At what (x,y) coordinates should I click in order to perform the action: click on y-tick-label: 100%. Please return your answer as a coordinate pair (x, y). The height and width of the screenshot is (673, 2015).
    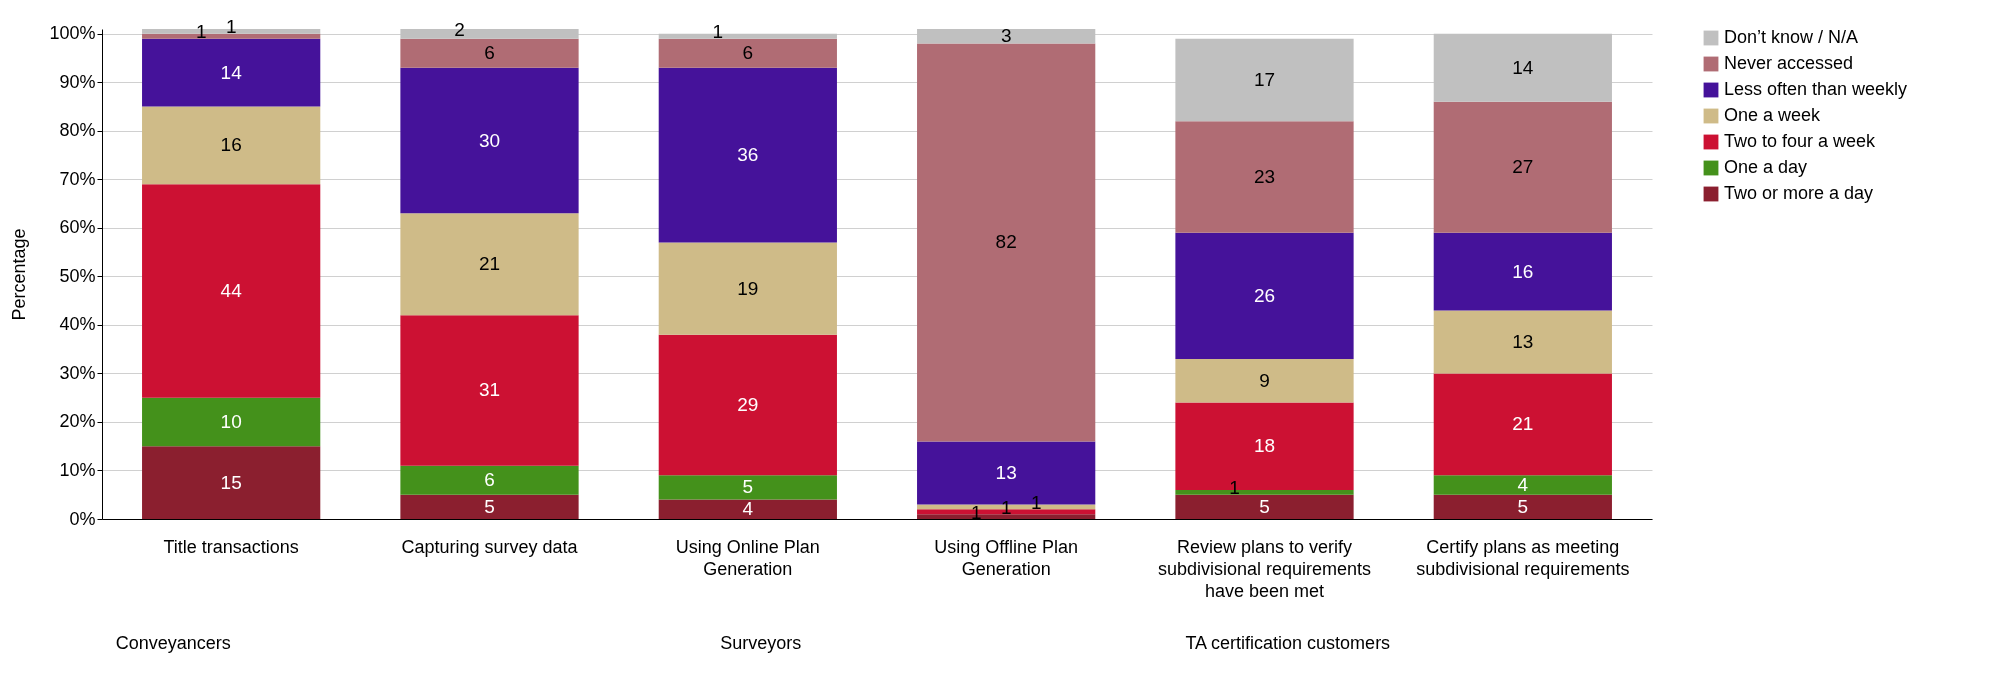
    Looking at the image, I should click on (72, 33).